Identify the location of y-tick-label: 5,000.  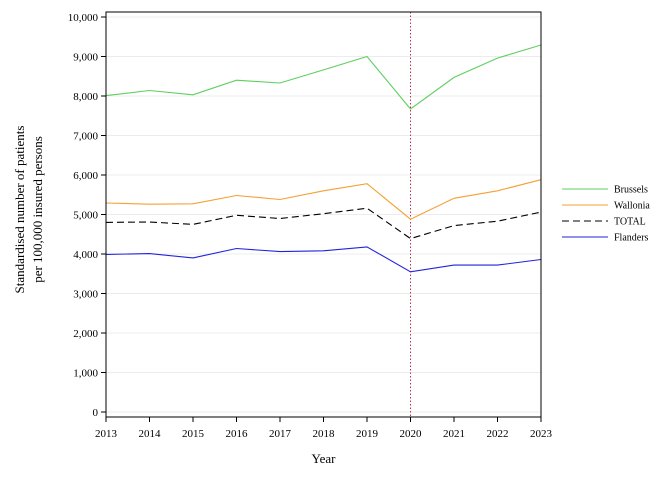
(85, 216).